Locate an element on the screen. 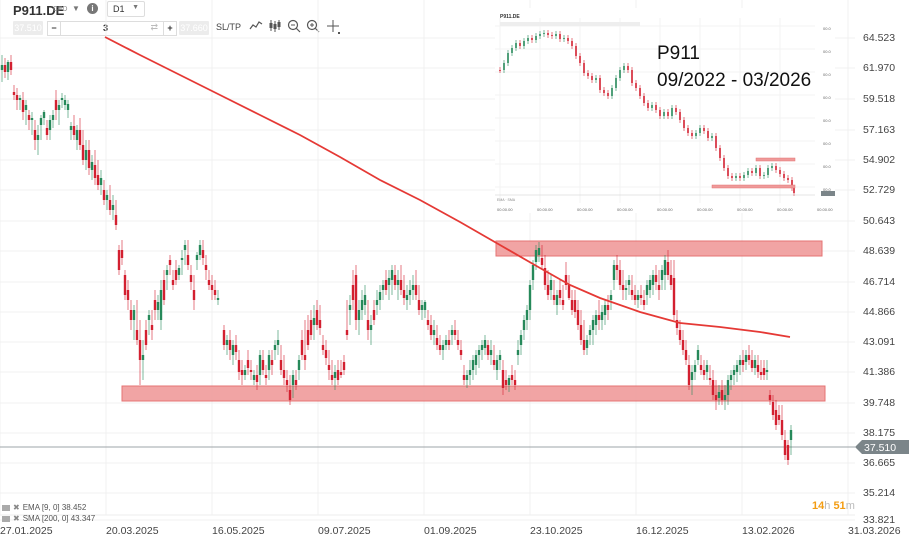 Image resolution: width=909 pixels, height=546 pixels. price-tick-label: 36.665 is located at coordinates (879, 463).